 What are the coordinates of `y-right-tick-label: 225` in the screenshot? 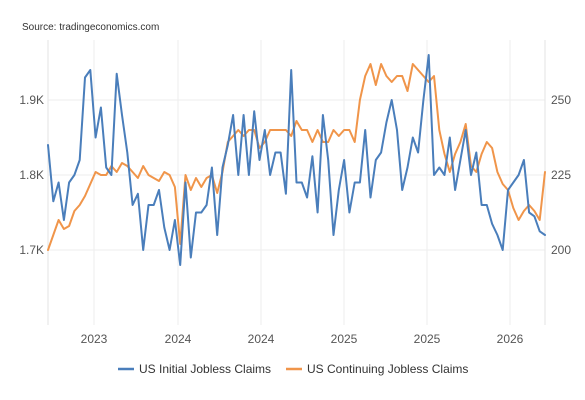 It's located at (561, 175).